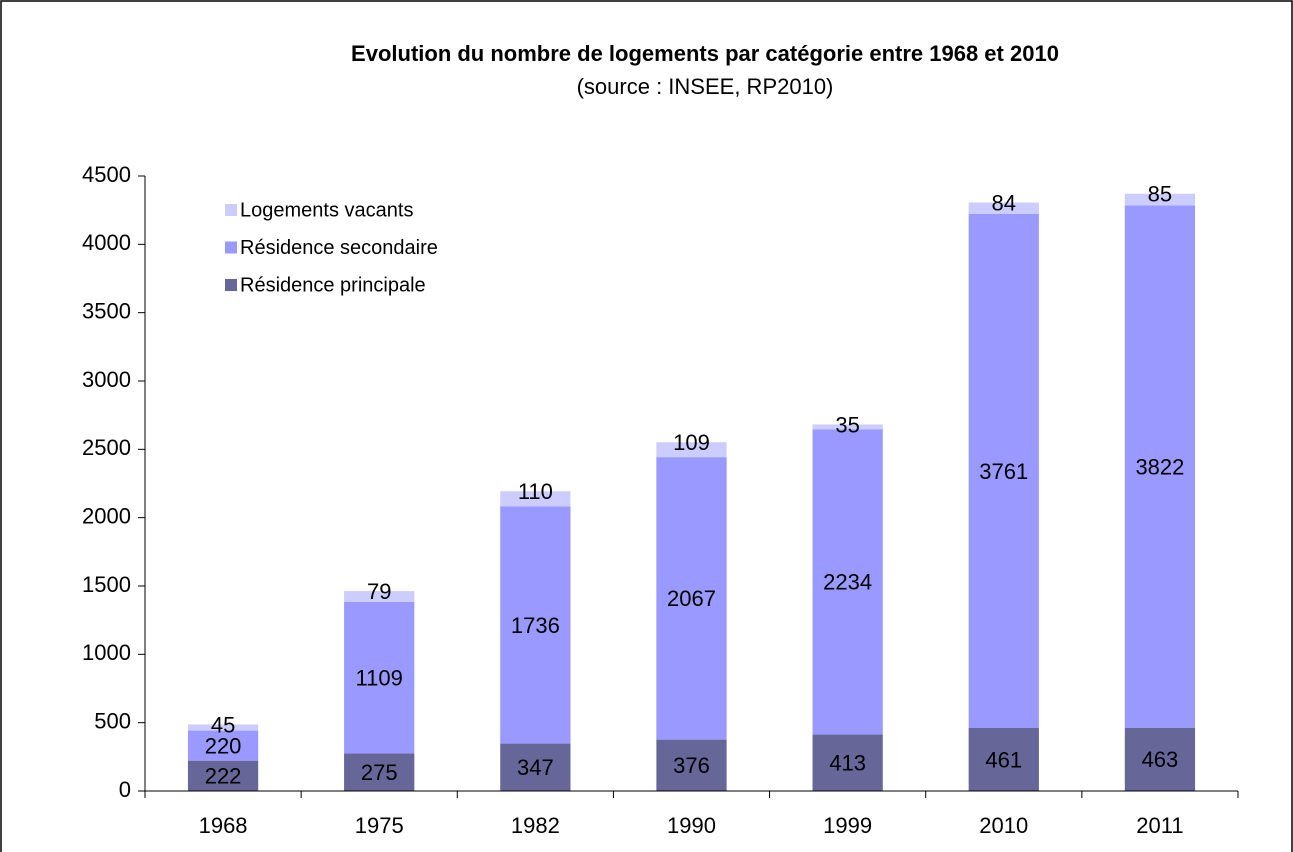 This screenshot has height=852, width=1293. I want to click on legend-label: Résidence secondaire, so click(339, 248).